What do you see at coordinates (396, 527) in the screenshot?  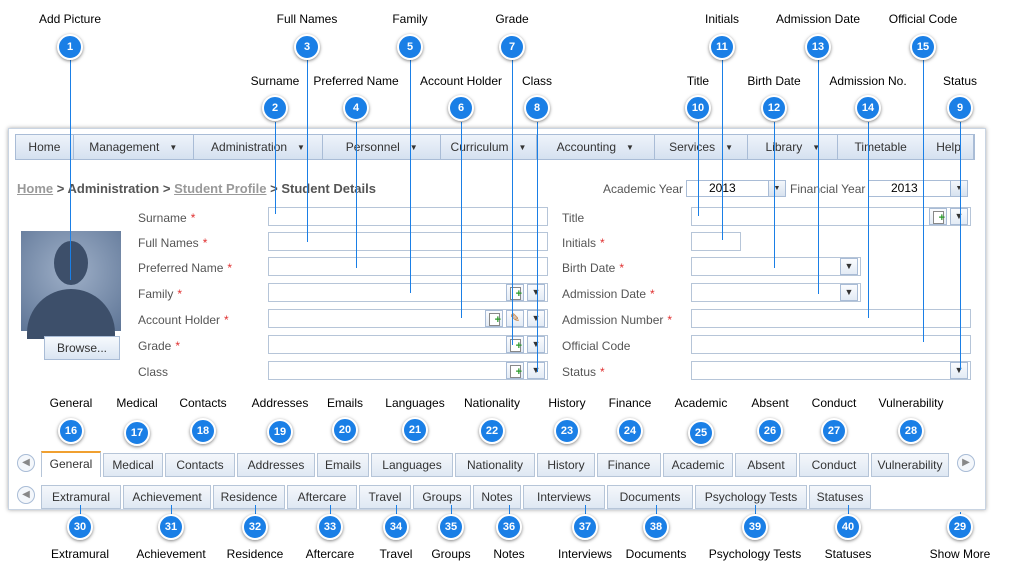 I see `annotation-badge: 34` at bounding box center [396, 527].